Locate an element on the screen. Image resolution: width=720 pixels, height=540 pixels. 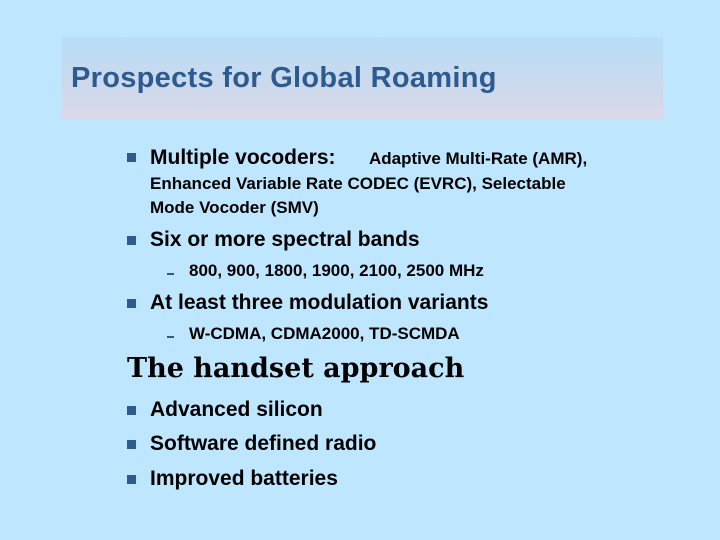
section-heading: The handset approach is located at coordinates (296, 368).